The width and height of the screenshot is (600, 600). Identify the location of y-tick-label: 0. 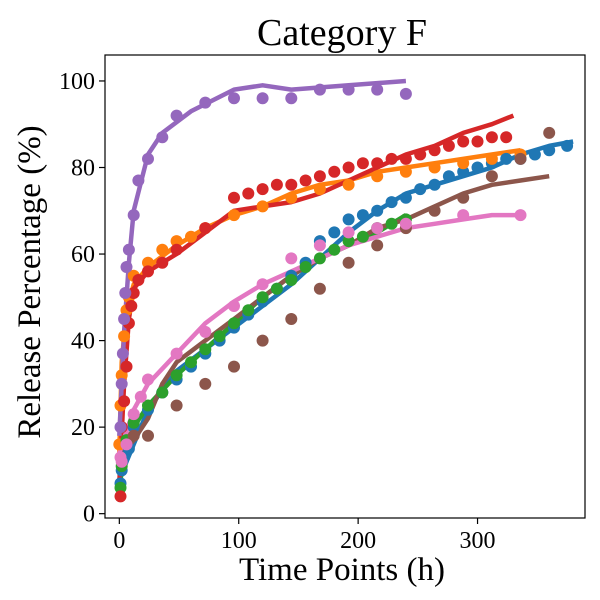
(89, 515).